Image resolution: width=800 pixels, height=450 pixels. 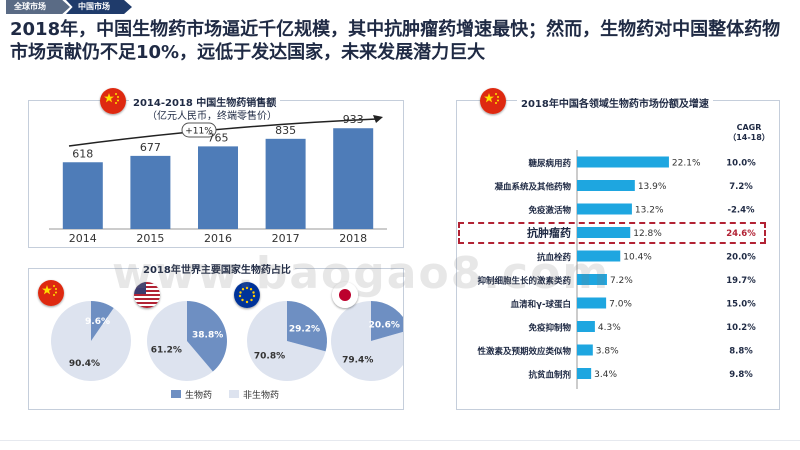 I want to click on cagr-value: -2.4%, so click(x=741, y=211).